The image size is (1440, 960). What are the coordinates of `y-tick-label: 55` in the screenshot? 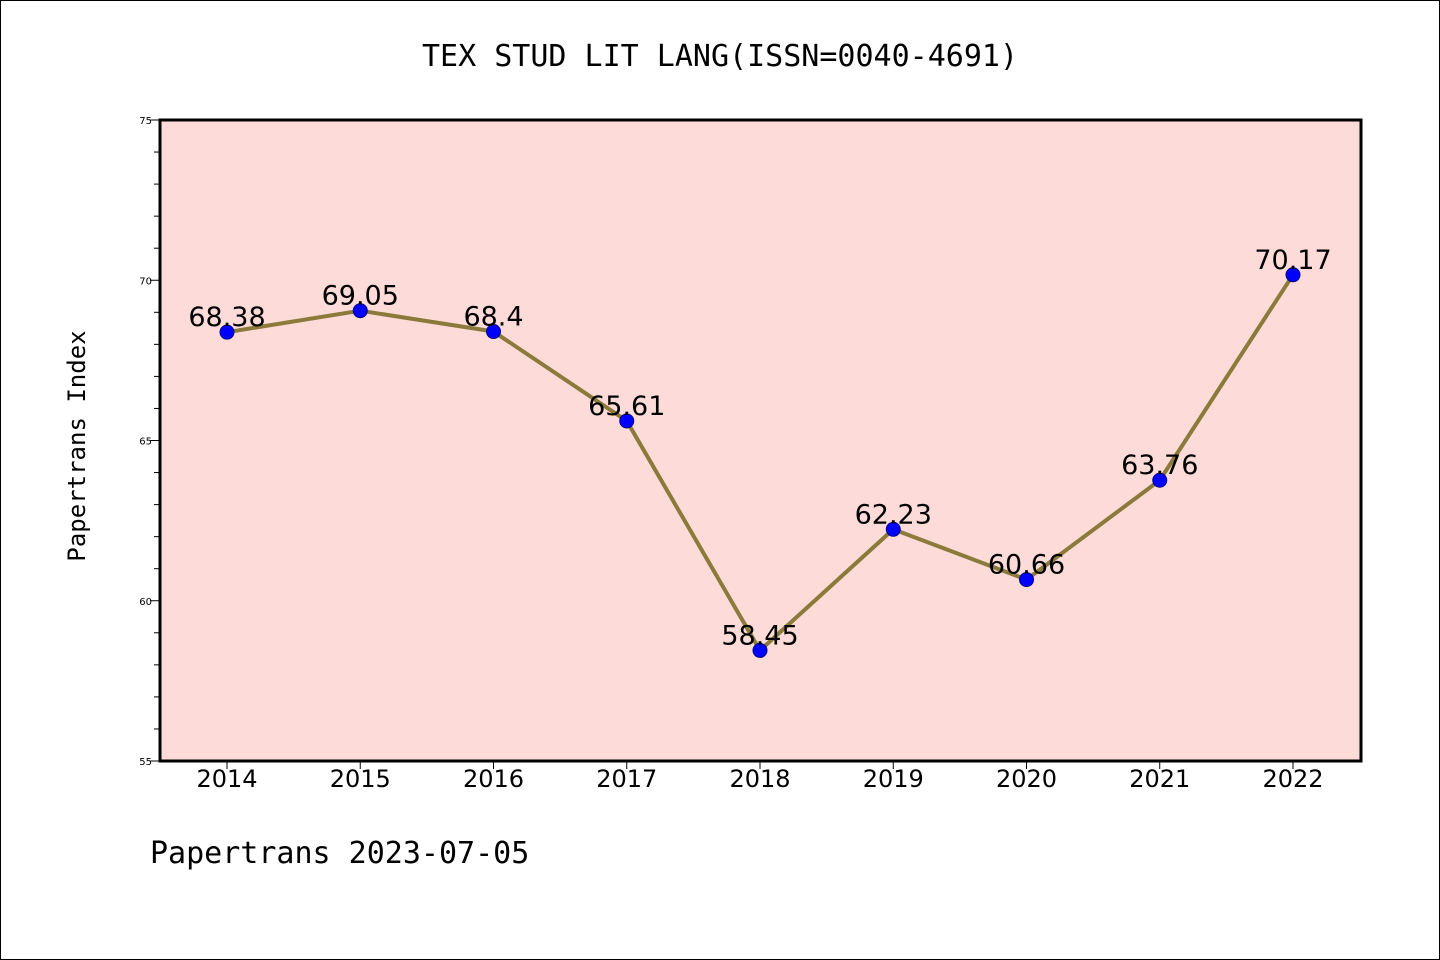 It's located at (145, 762).